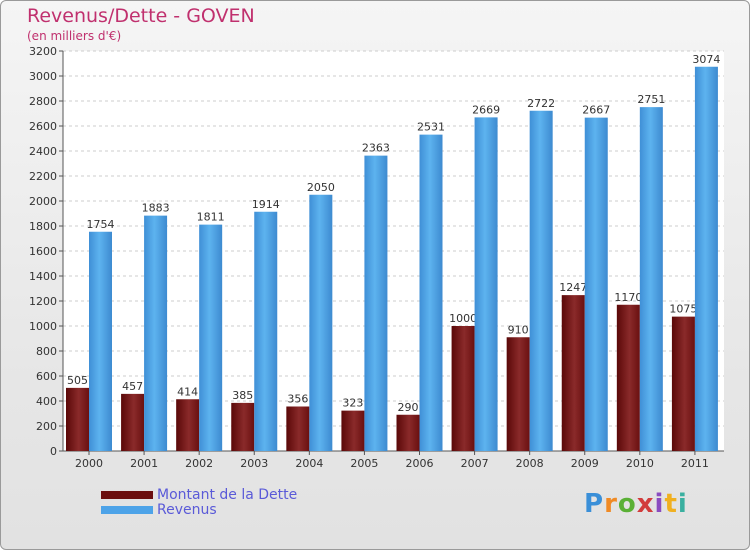 This screenshot has height=550, width=750. What do you see at coordinates (706, 59) in the screenshot?
I see `revenue-value-label: 3074` at bounding box center [706, 59].